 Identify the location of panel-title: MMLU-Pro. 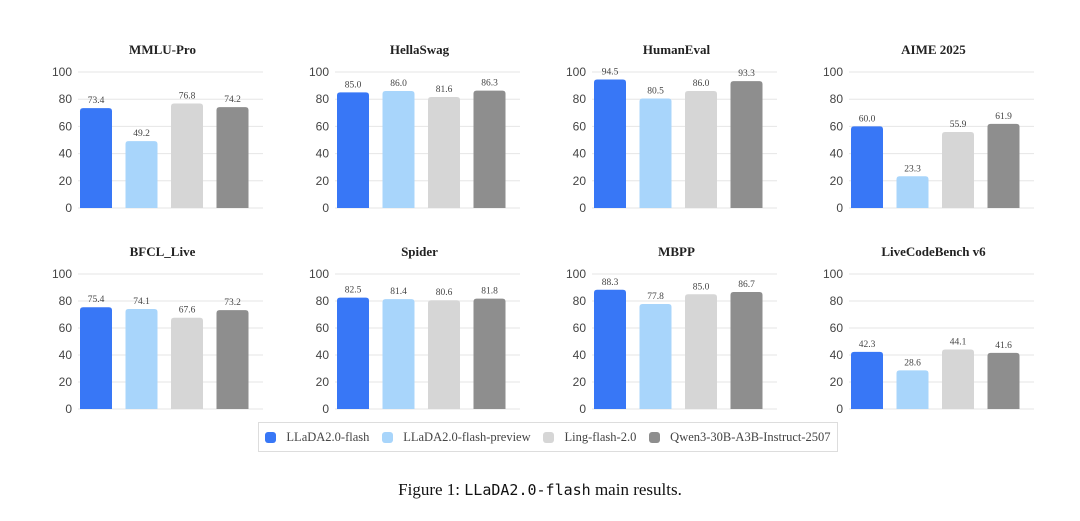
(162, 49).